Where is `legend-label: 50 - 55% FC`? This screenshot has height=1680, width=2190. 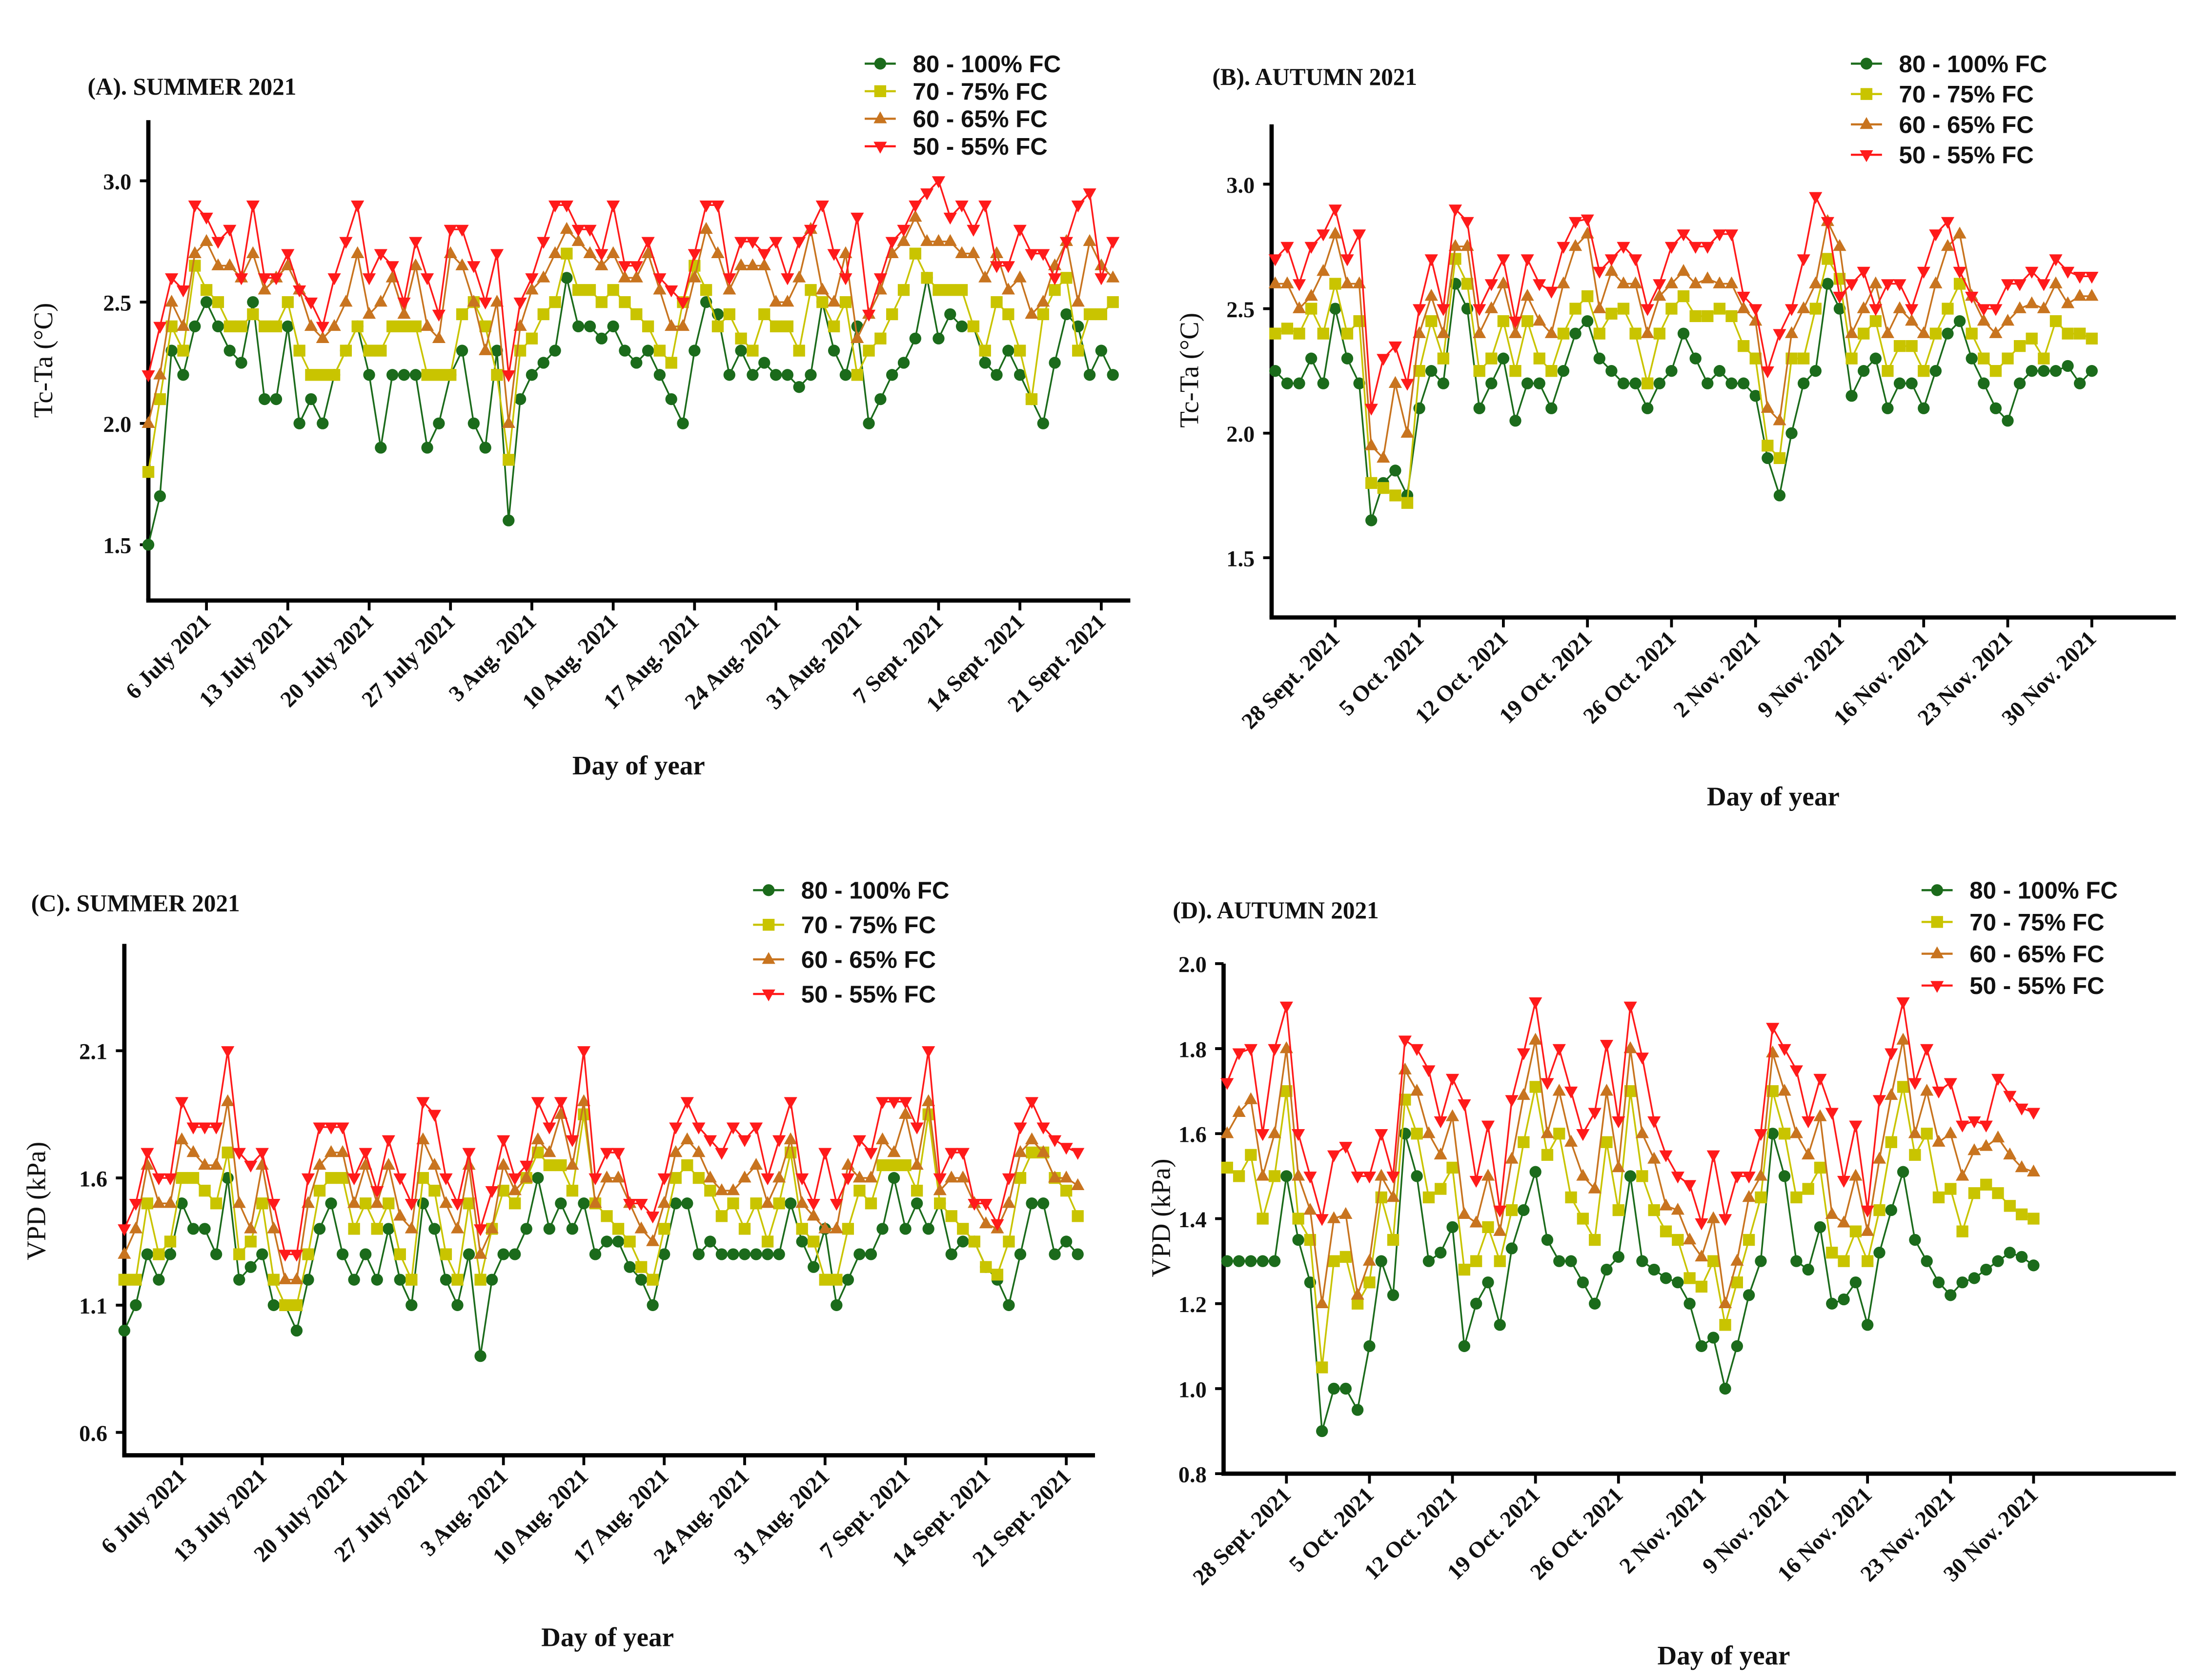
legend-label: 50 - 55% FC is located at coordinates (868, 994).